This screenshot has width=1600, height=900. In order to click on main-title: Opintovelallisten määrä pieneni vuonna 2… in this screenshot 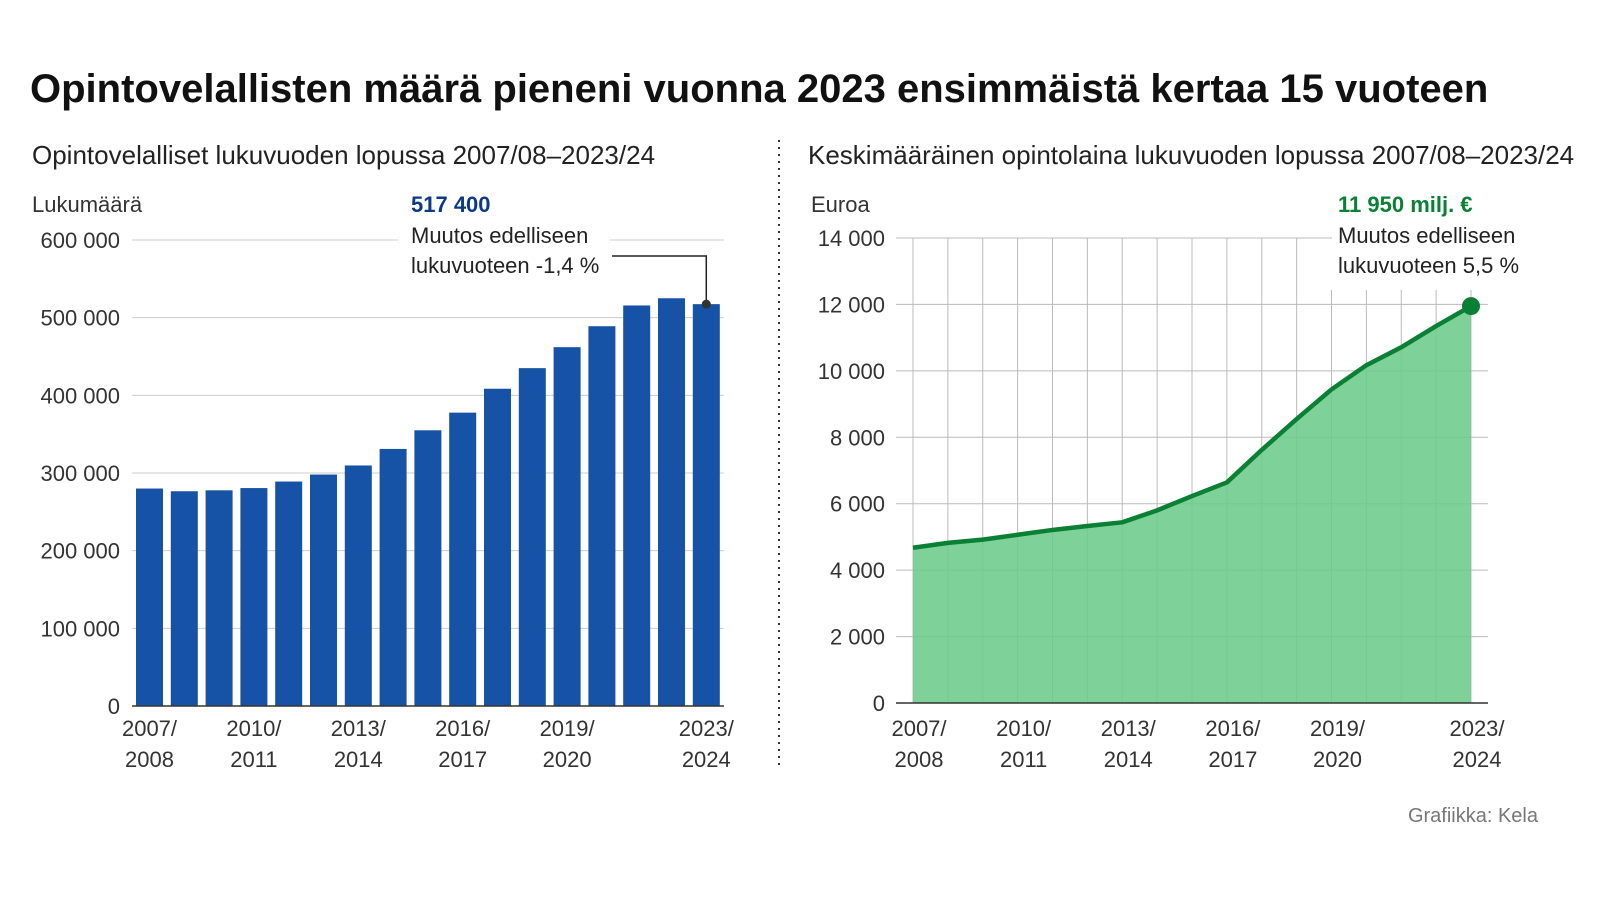, I will do `click(759, 89)`.